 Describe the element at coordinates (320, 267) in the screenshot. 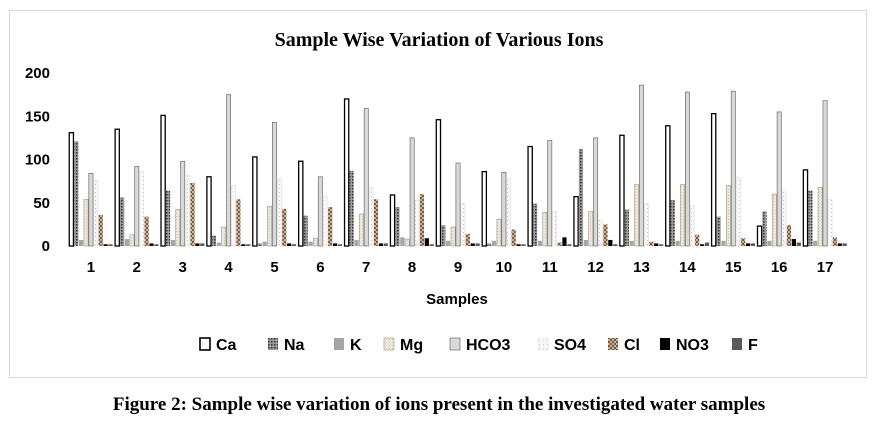

I see `x-tick-label: 6` at that location.